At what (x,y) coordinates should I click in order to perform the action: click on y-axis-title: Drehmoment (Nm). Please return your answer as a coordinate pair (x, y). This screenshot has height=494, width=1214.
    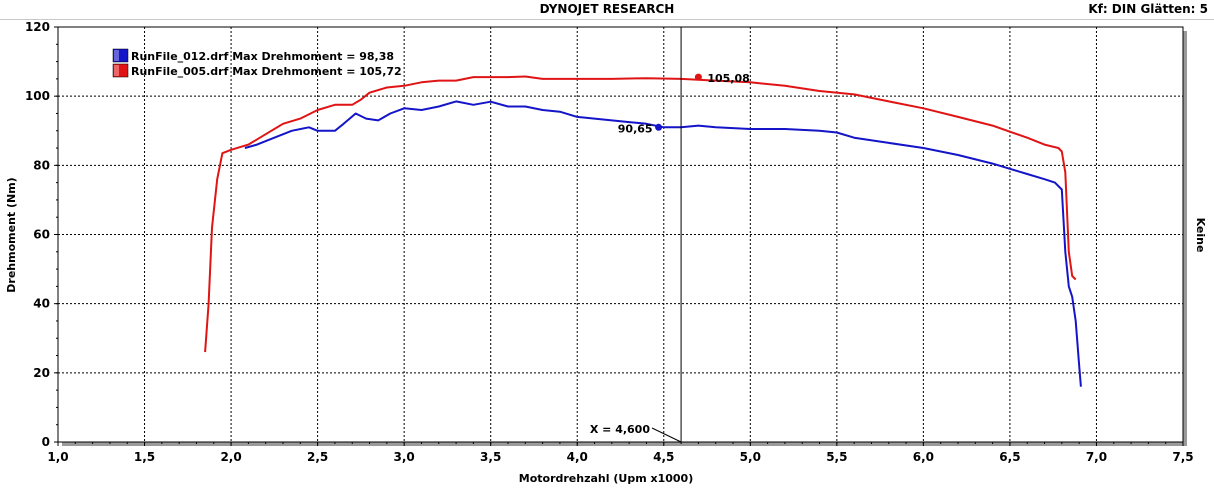
    Looking at the image, I should click on (11, 234).